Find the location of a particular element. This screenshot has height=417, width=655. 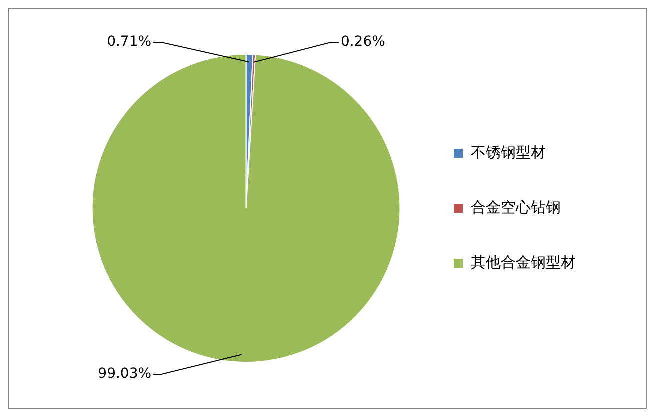

data-label: 99.03% is located at coordinates (125, 374).